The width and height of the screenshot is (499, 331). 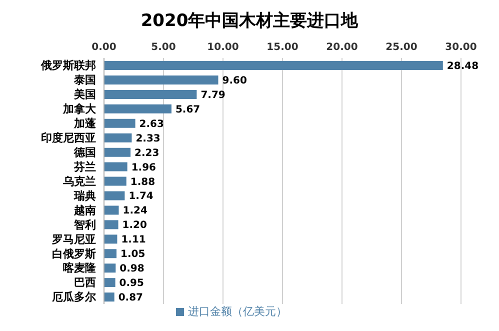 I want to click on data-label: 1.96, so click(x=143, y=168).